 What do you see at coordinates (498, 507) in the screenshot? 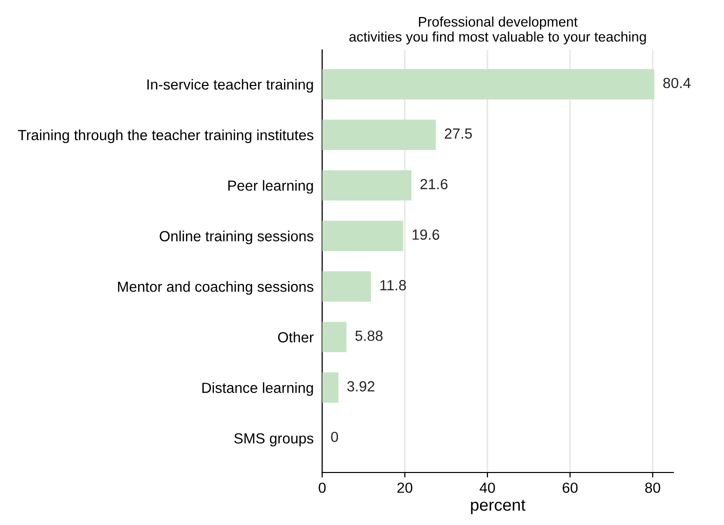
I see `x-axis-title: percent` at bounding box center [498, 507].